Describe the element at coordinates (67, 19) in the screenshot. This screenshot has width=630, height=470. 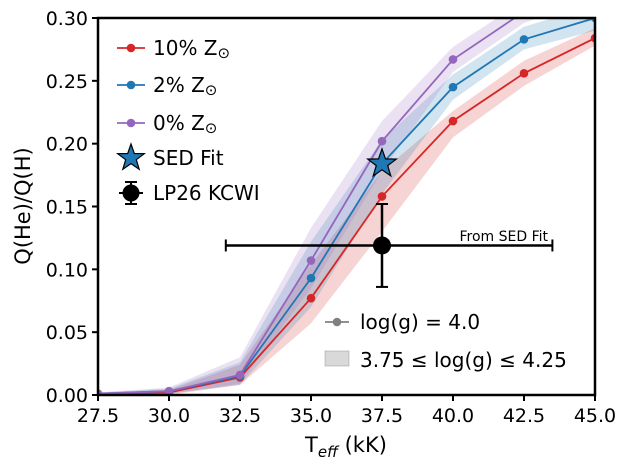
I see `y-tick-label-6: 0.30` at that location.